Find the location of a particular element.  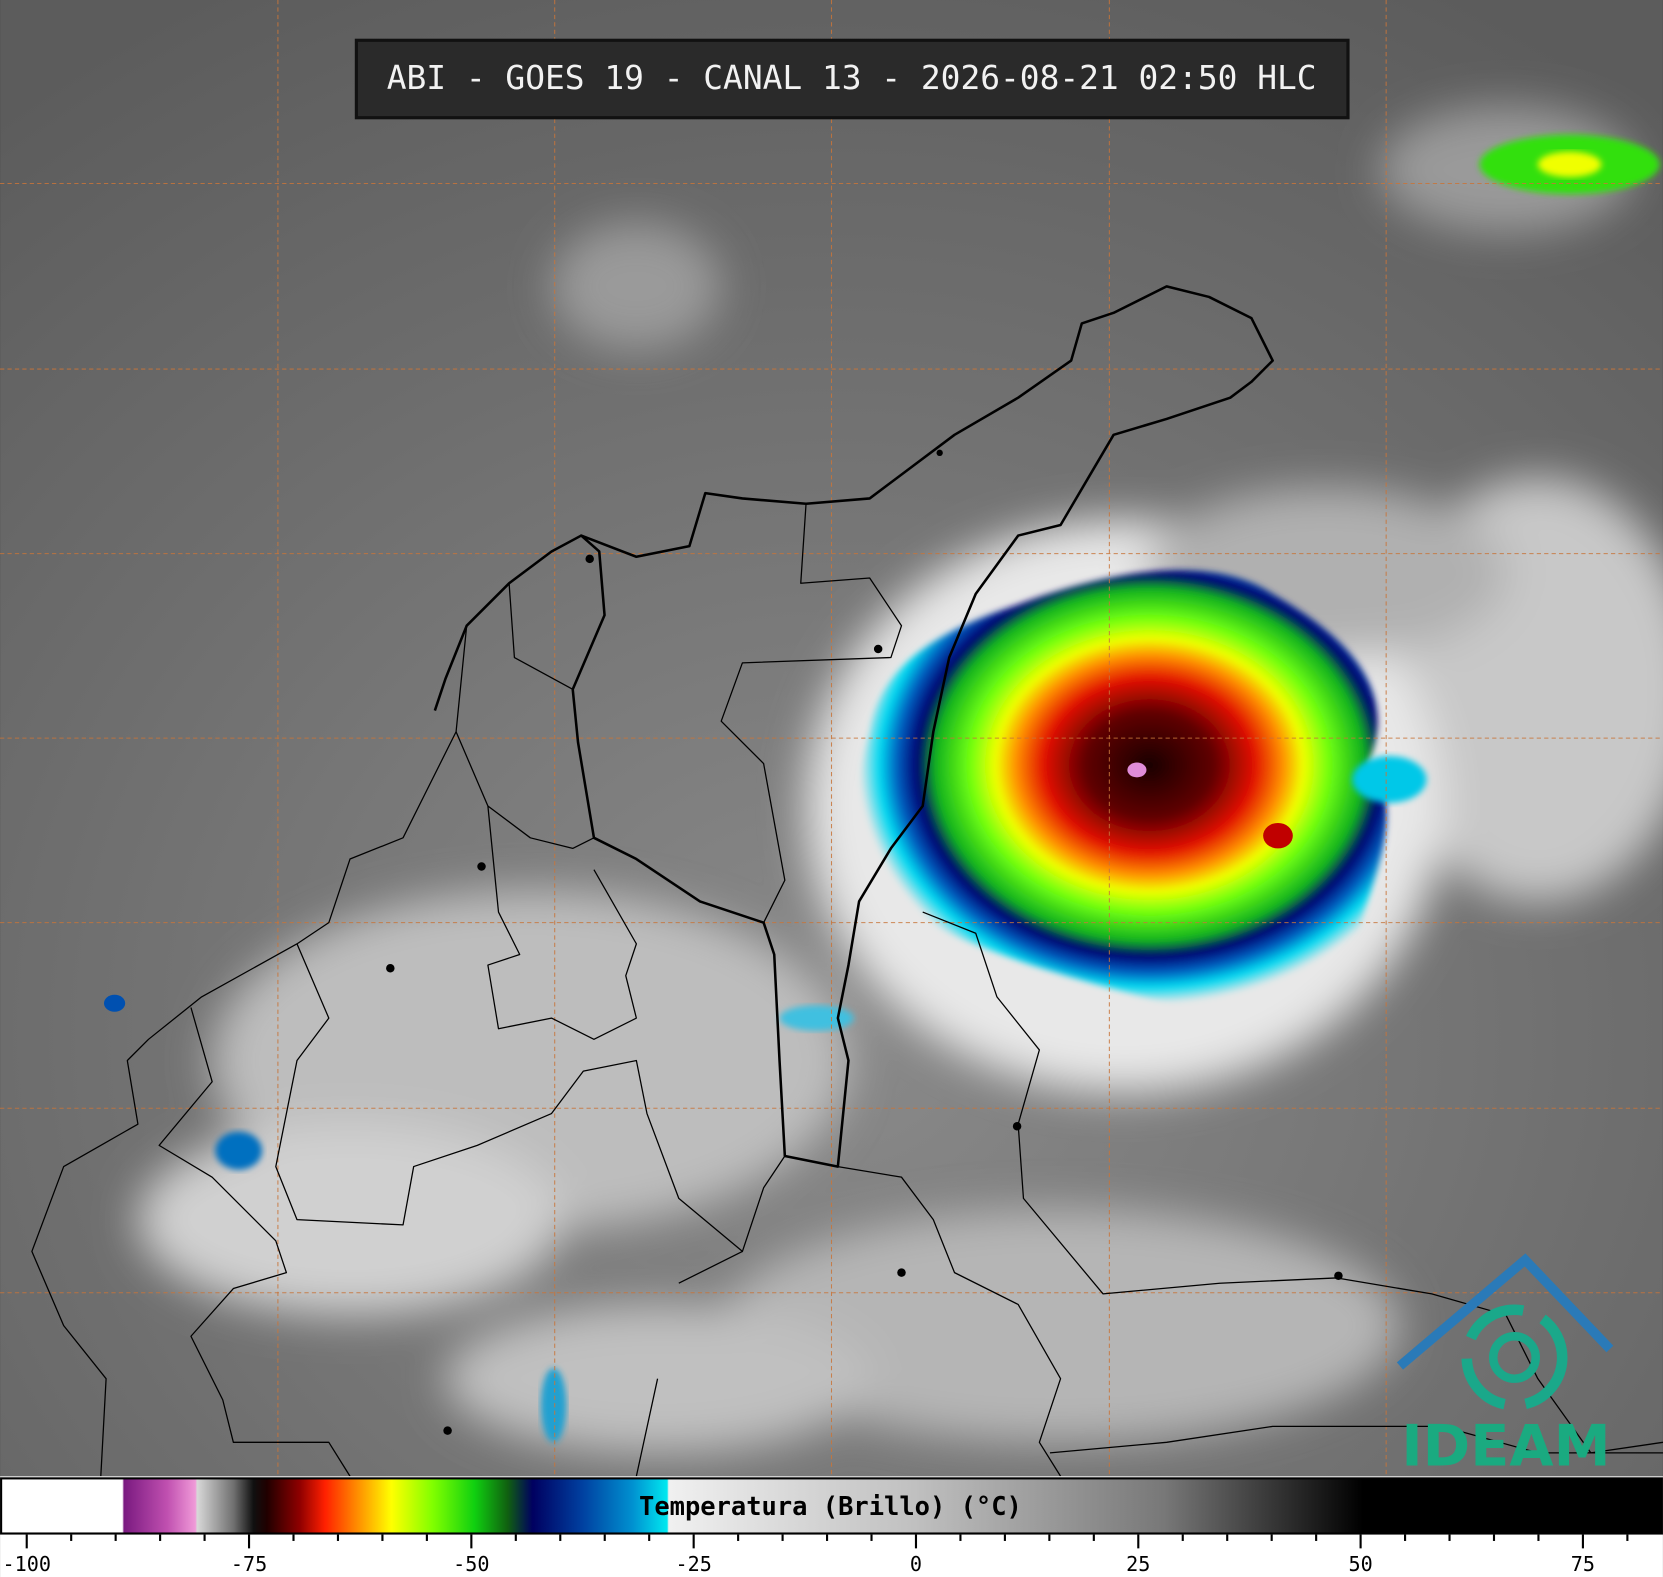

tick-label: -75 is located at coordinates (249, 1564).